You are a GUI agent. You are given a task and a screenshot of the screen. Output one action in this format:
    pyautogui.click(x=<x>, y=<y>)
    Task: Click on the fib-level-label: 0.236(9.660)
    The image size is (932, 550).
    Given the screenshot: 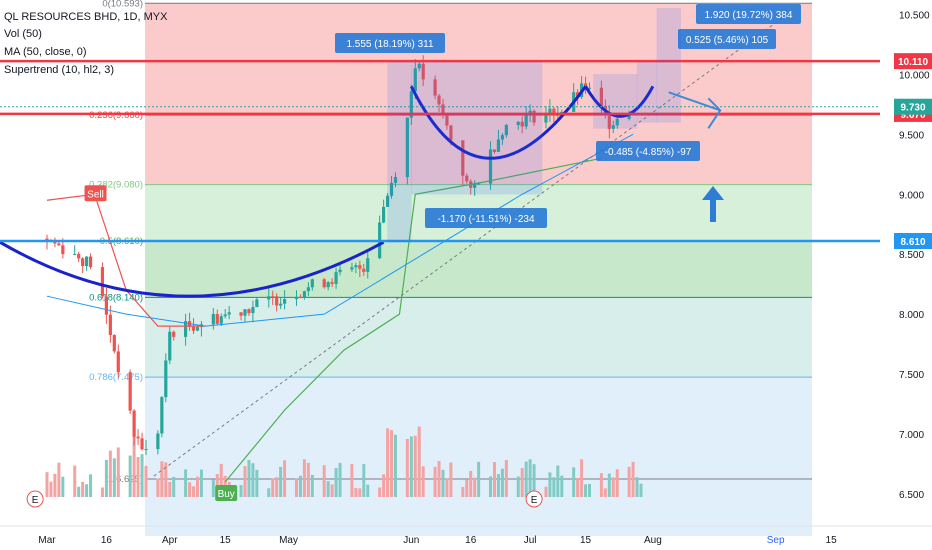 What is the action you would take?
    pyautogui.click(x=116, y=115)
    